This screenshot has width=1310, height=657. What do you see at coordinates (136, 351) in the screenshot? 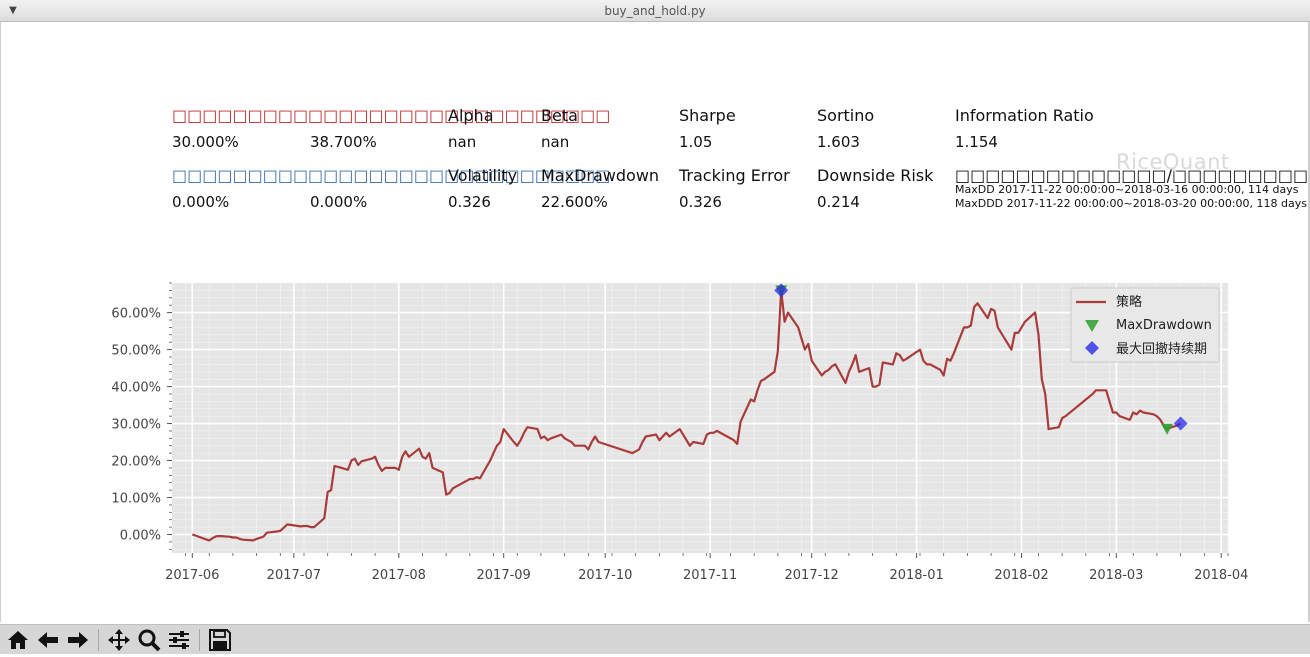
I see `y-tick-label: 50.00%` at bounding box center [136, 351].